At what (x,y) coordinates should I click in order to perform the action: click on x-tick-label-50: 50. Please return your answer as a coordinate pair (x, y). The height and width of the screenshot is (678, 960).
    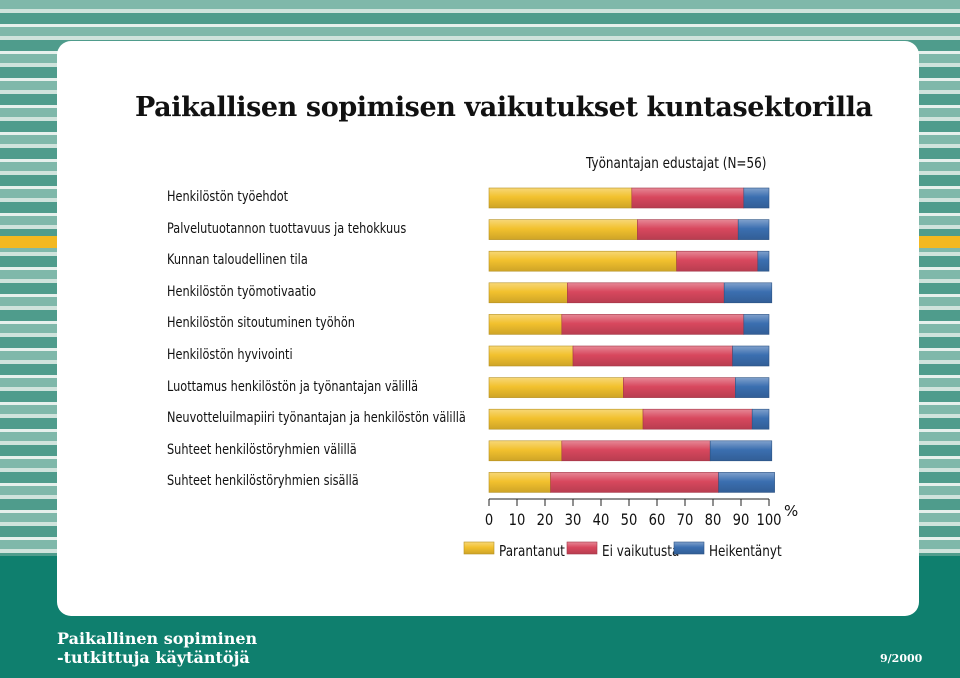
    Looking at the image, I should click on (629, 520).